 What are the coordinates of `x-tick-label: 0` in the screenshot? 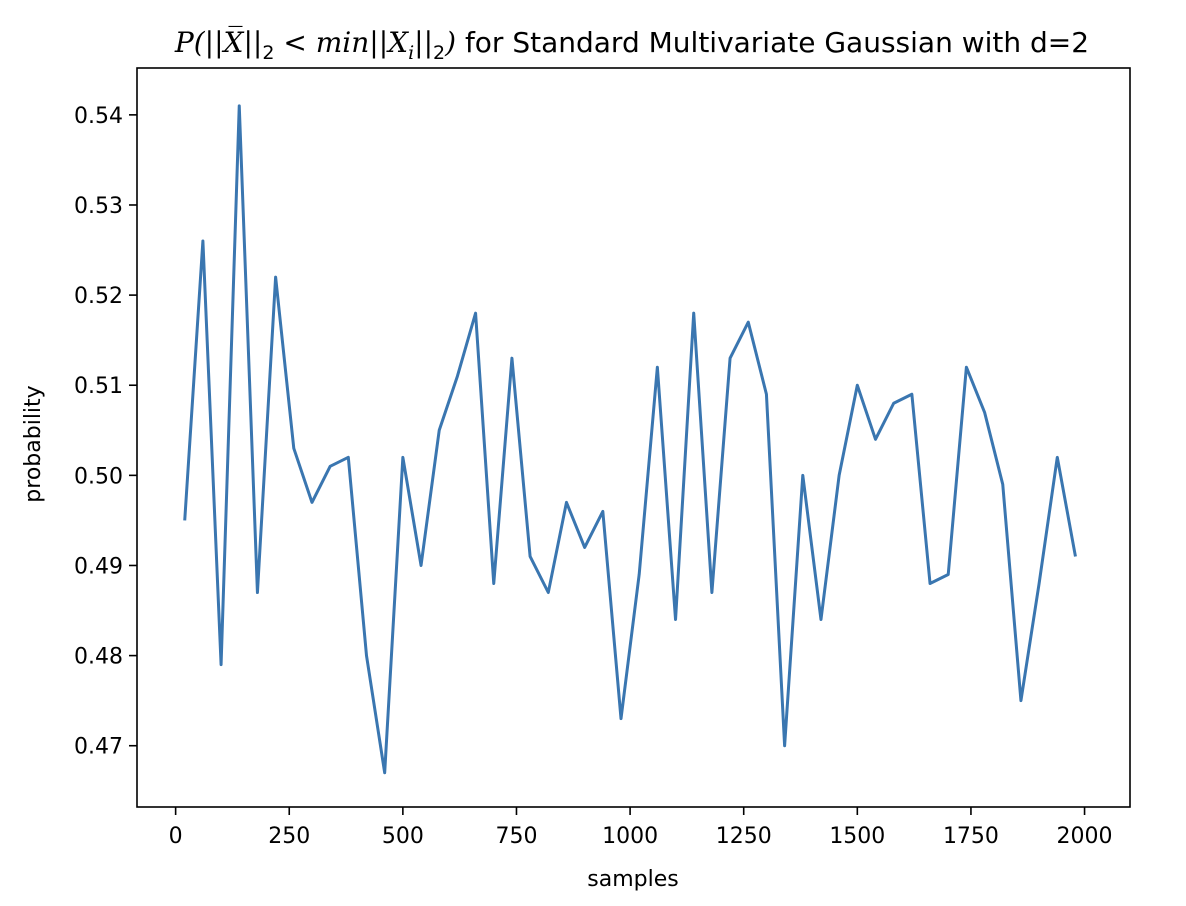 It's located at (176, 836).